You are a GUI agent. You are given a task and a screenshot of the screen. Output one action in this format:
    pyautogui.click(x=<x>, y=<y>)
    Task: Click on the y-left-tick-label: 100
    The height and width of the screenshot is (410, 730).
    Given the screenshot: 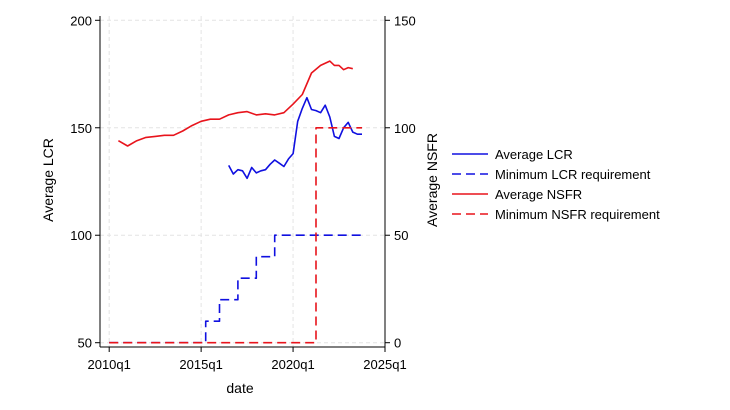 What is the action you would take?
    pyautogui.click(x=81, y=235)
    